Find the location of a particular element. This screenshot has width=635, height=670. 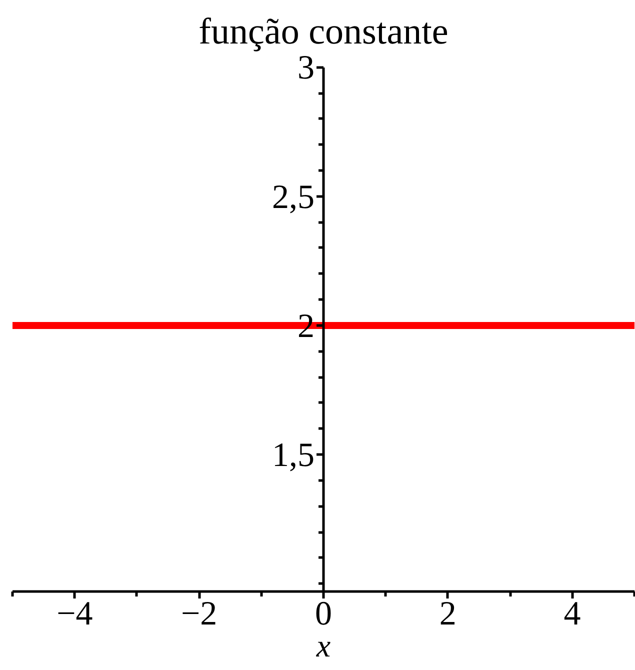

x-tick-label: −4 is located at coordinates (74, 614).